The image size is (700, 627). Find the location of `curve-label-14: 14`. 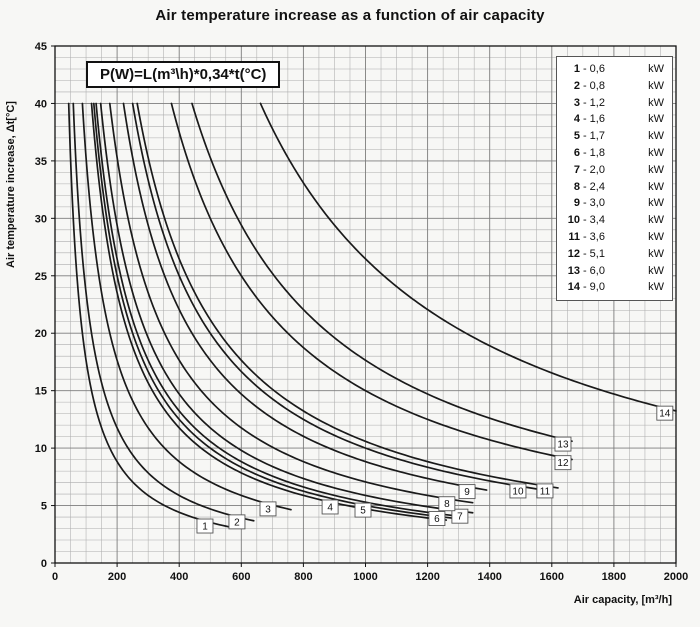

curve-label-14: 14 is located at coordinates (665, 414).